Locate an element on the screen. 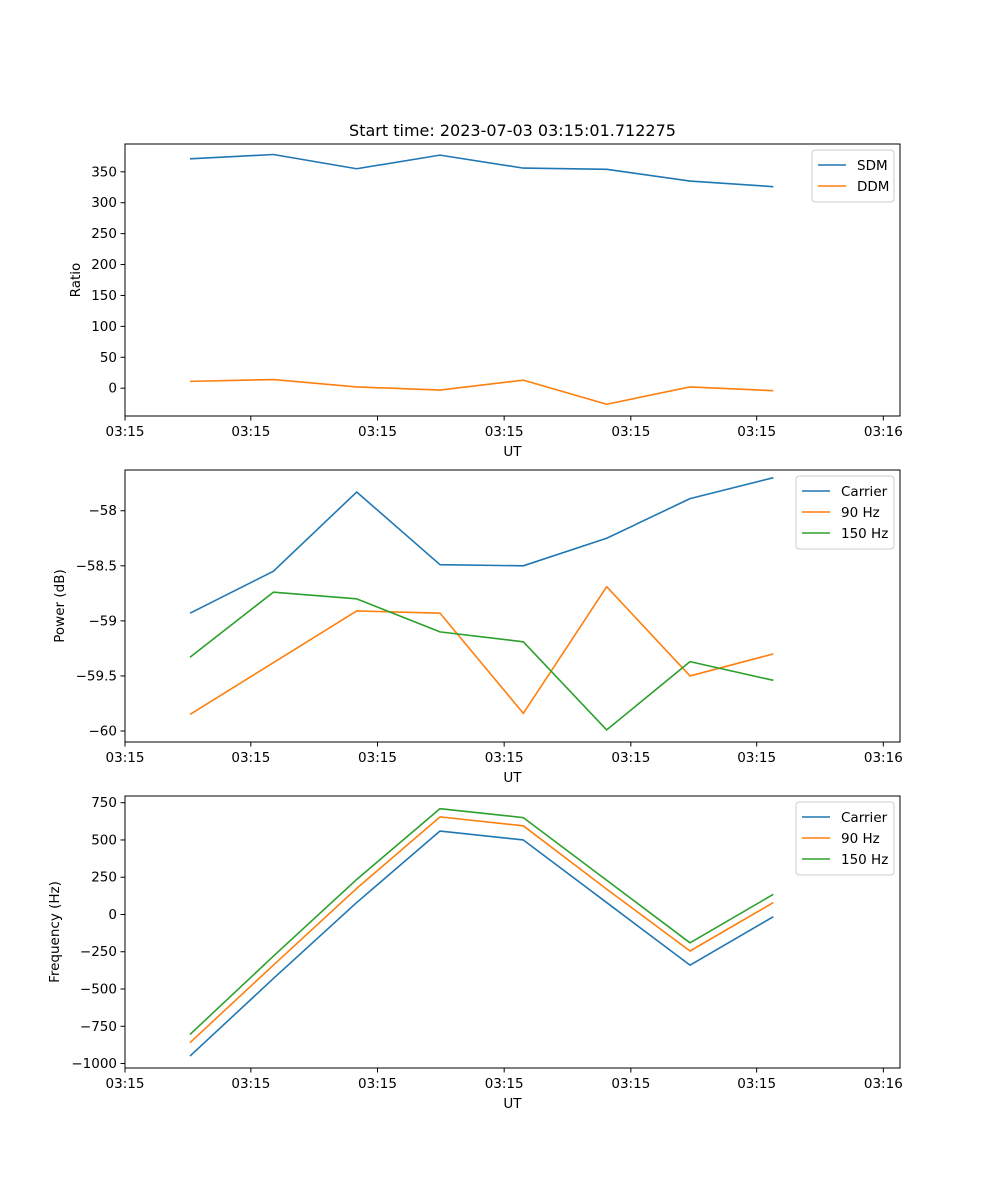 The height and width of the screenshot is (1200, 1000). y-tick-label: 750 is located at coordinates (104, 803).